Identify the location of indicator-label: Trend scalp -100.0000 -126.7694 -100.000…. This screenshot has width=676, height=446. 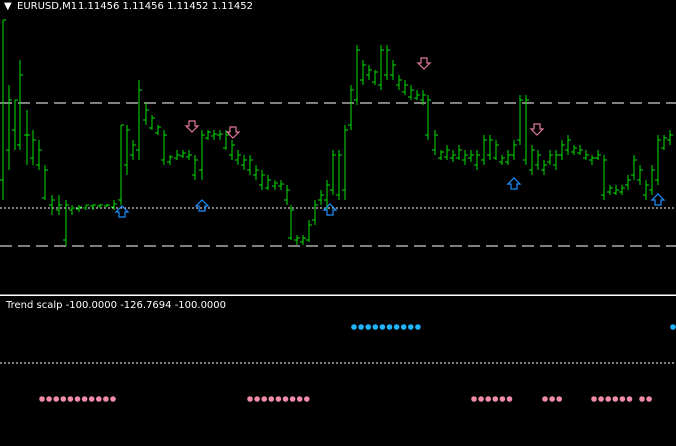
(115, 305).